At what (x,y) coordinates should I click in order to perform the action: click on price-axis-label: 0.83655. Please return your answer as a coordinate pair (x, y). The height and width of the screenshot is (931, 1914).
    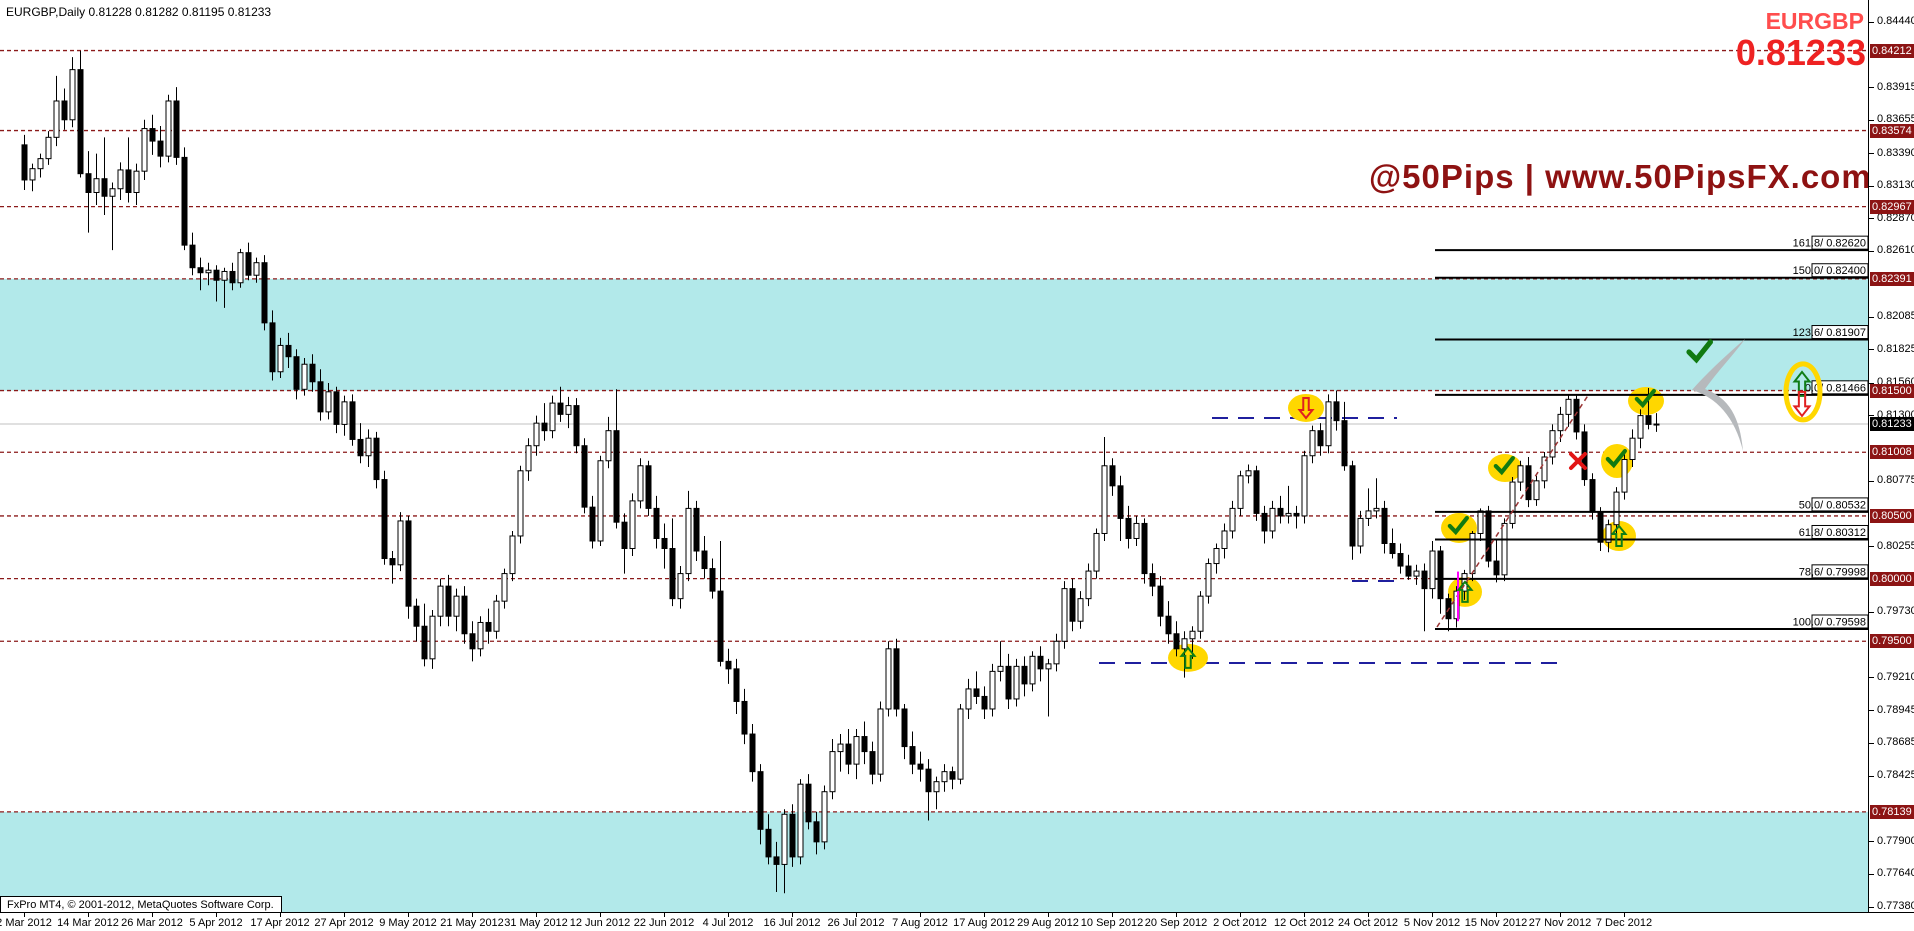
    Looking at the image, I should click on (1895, 119).